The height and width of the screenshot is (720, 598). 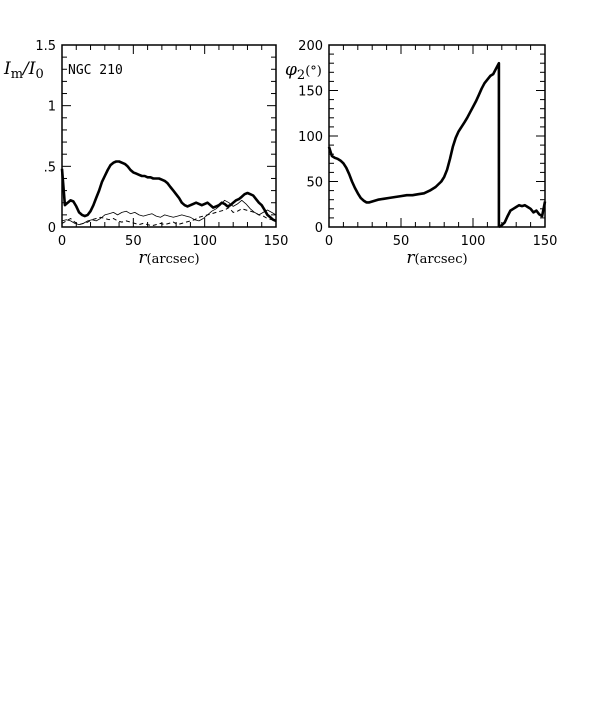 What do you see at coordinates (310, 137) in the screenshot?
I see `y-tick-label: 100` at bounding box center [310, 137].